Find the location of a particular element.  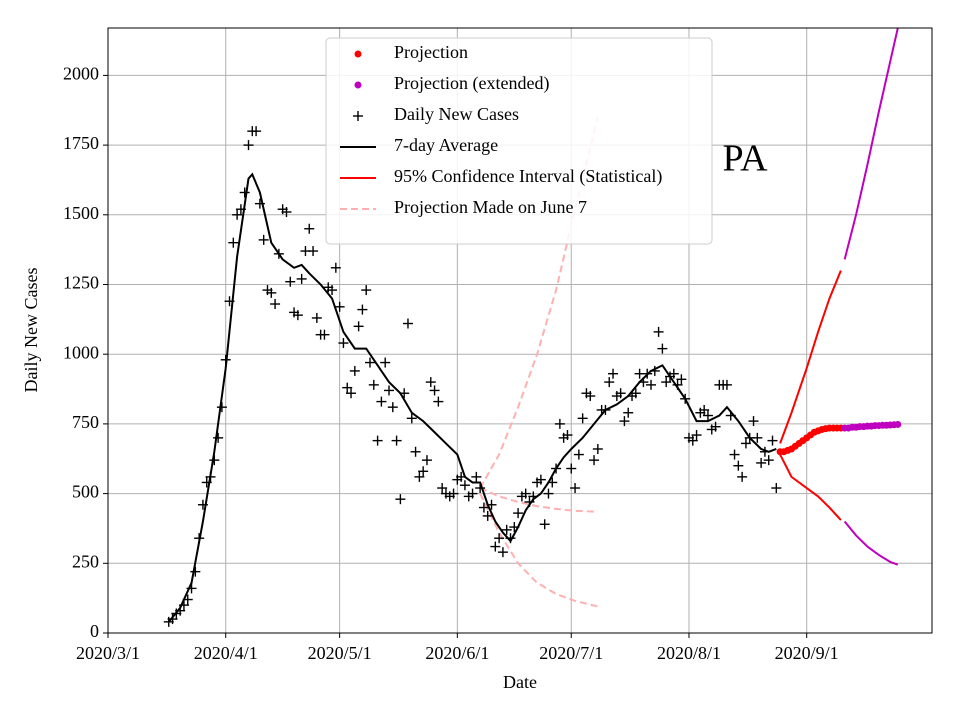

legend-label: Projection Made on June 7 is located at coordinates (490, 207).